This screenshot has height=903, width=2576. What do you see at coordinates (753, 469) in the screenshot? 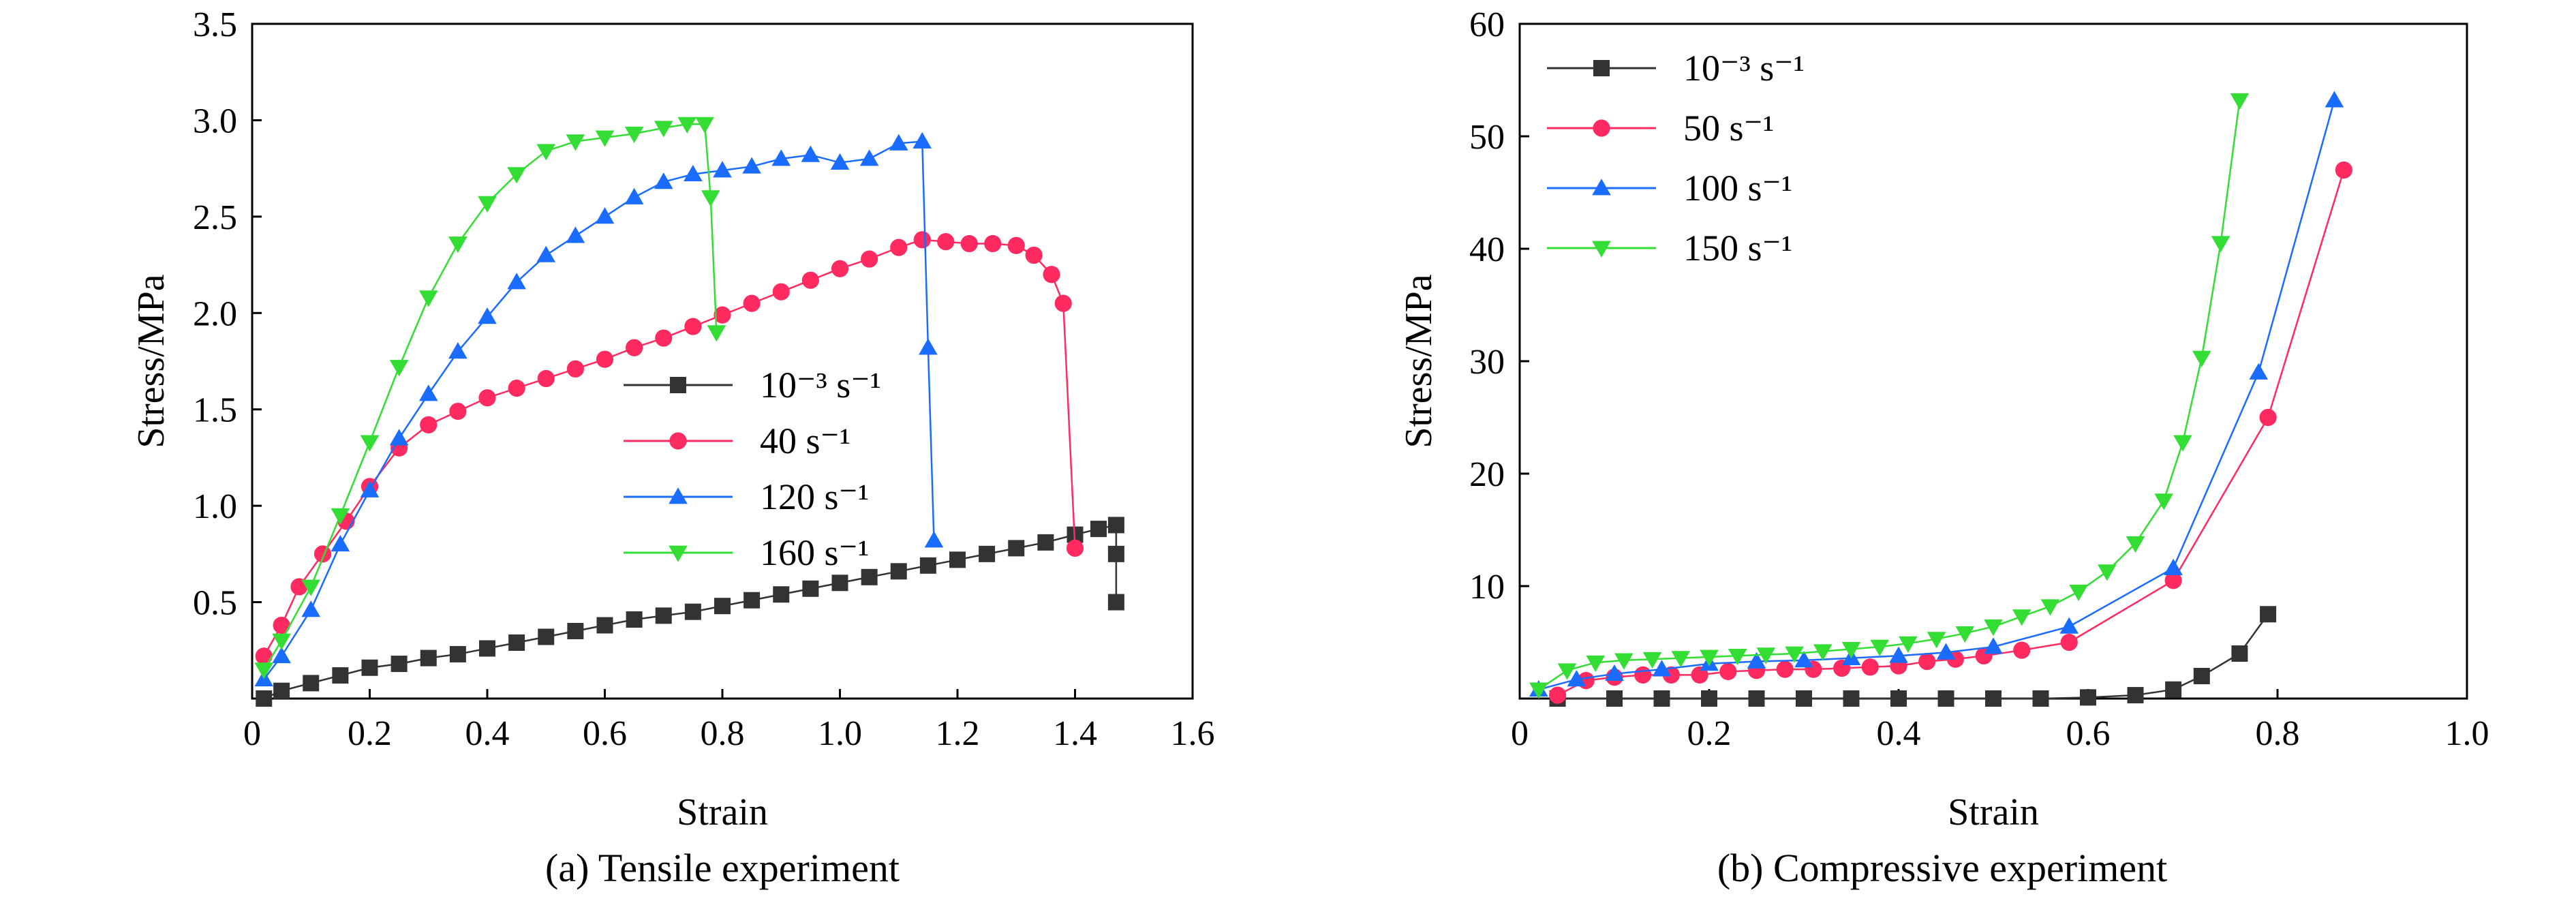
I see `legend: 10⁻³ s⁻¹ 40 s⁻¹ 120 s⁻¹ 160 s⁻¹` at bounding box center [753, 469].